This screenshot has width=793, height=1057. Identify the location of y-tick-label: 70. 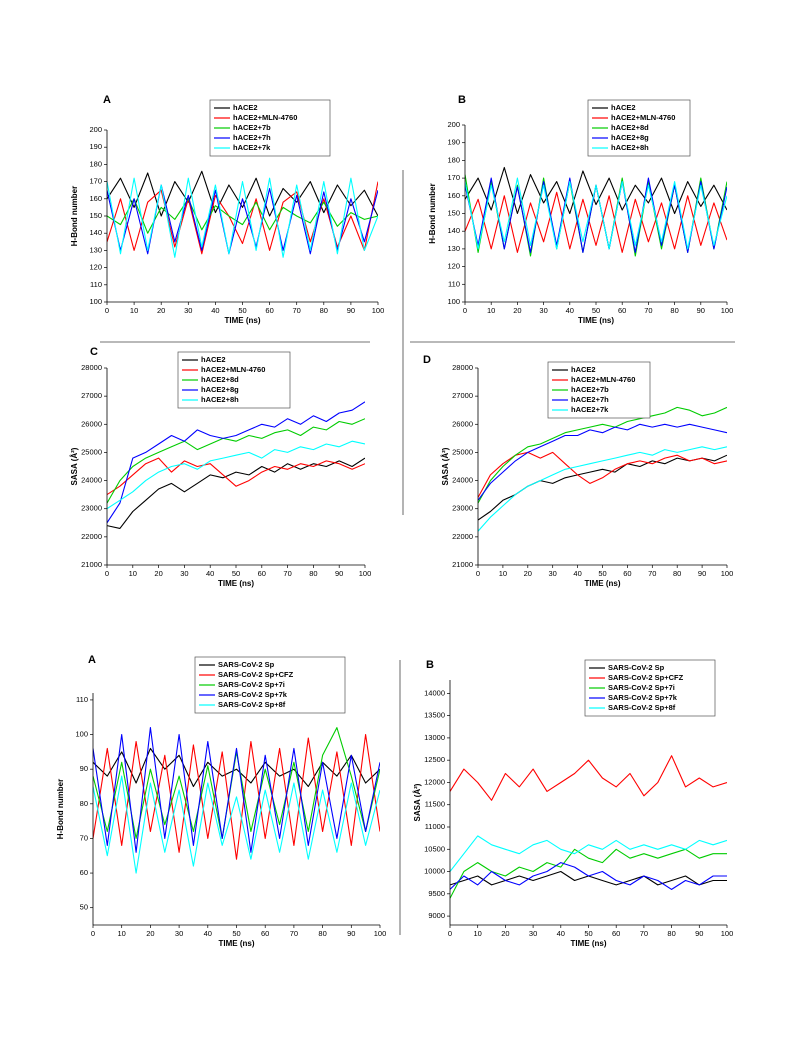
(84, 837).